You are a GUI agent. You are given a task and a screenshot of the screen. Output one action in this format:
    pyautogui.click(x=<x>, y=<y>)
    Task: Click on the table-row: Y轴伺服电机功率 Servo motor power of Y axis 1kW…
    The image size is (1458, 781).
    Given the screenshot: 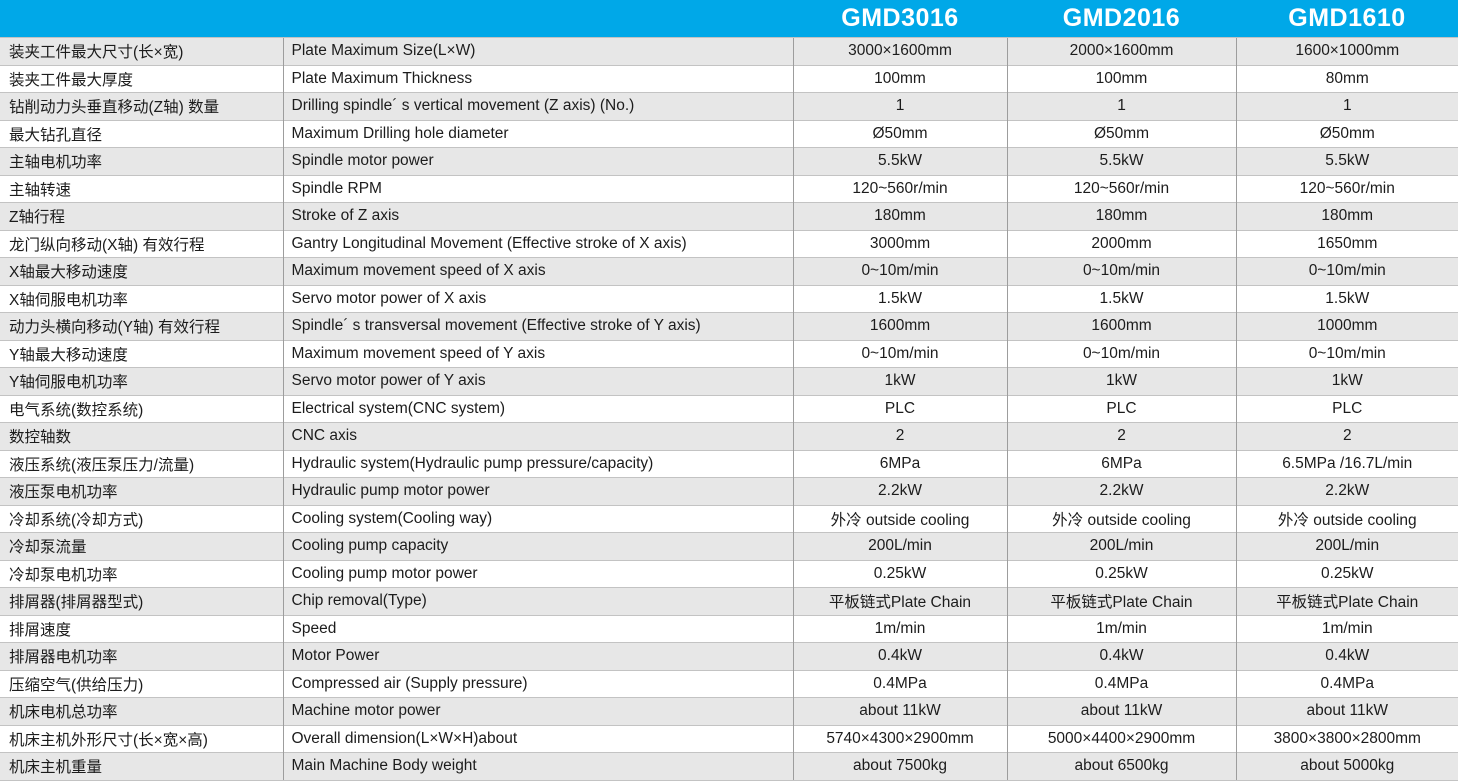 What is the action you would take?
    pyautogui.click(x=729, y=381)
    